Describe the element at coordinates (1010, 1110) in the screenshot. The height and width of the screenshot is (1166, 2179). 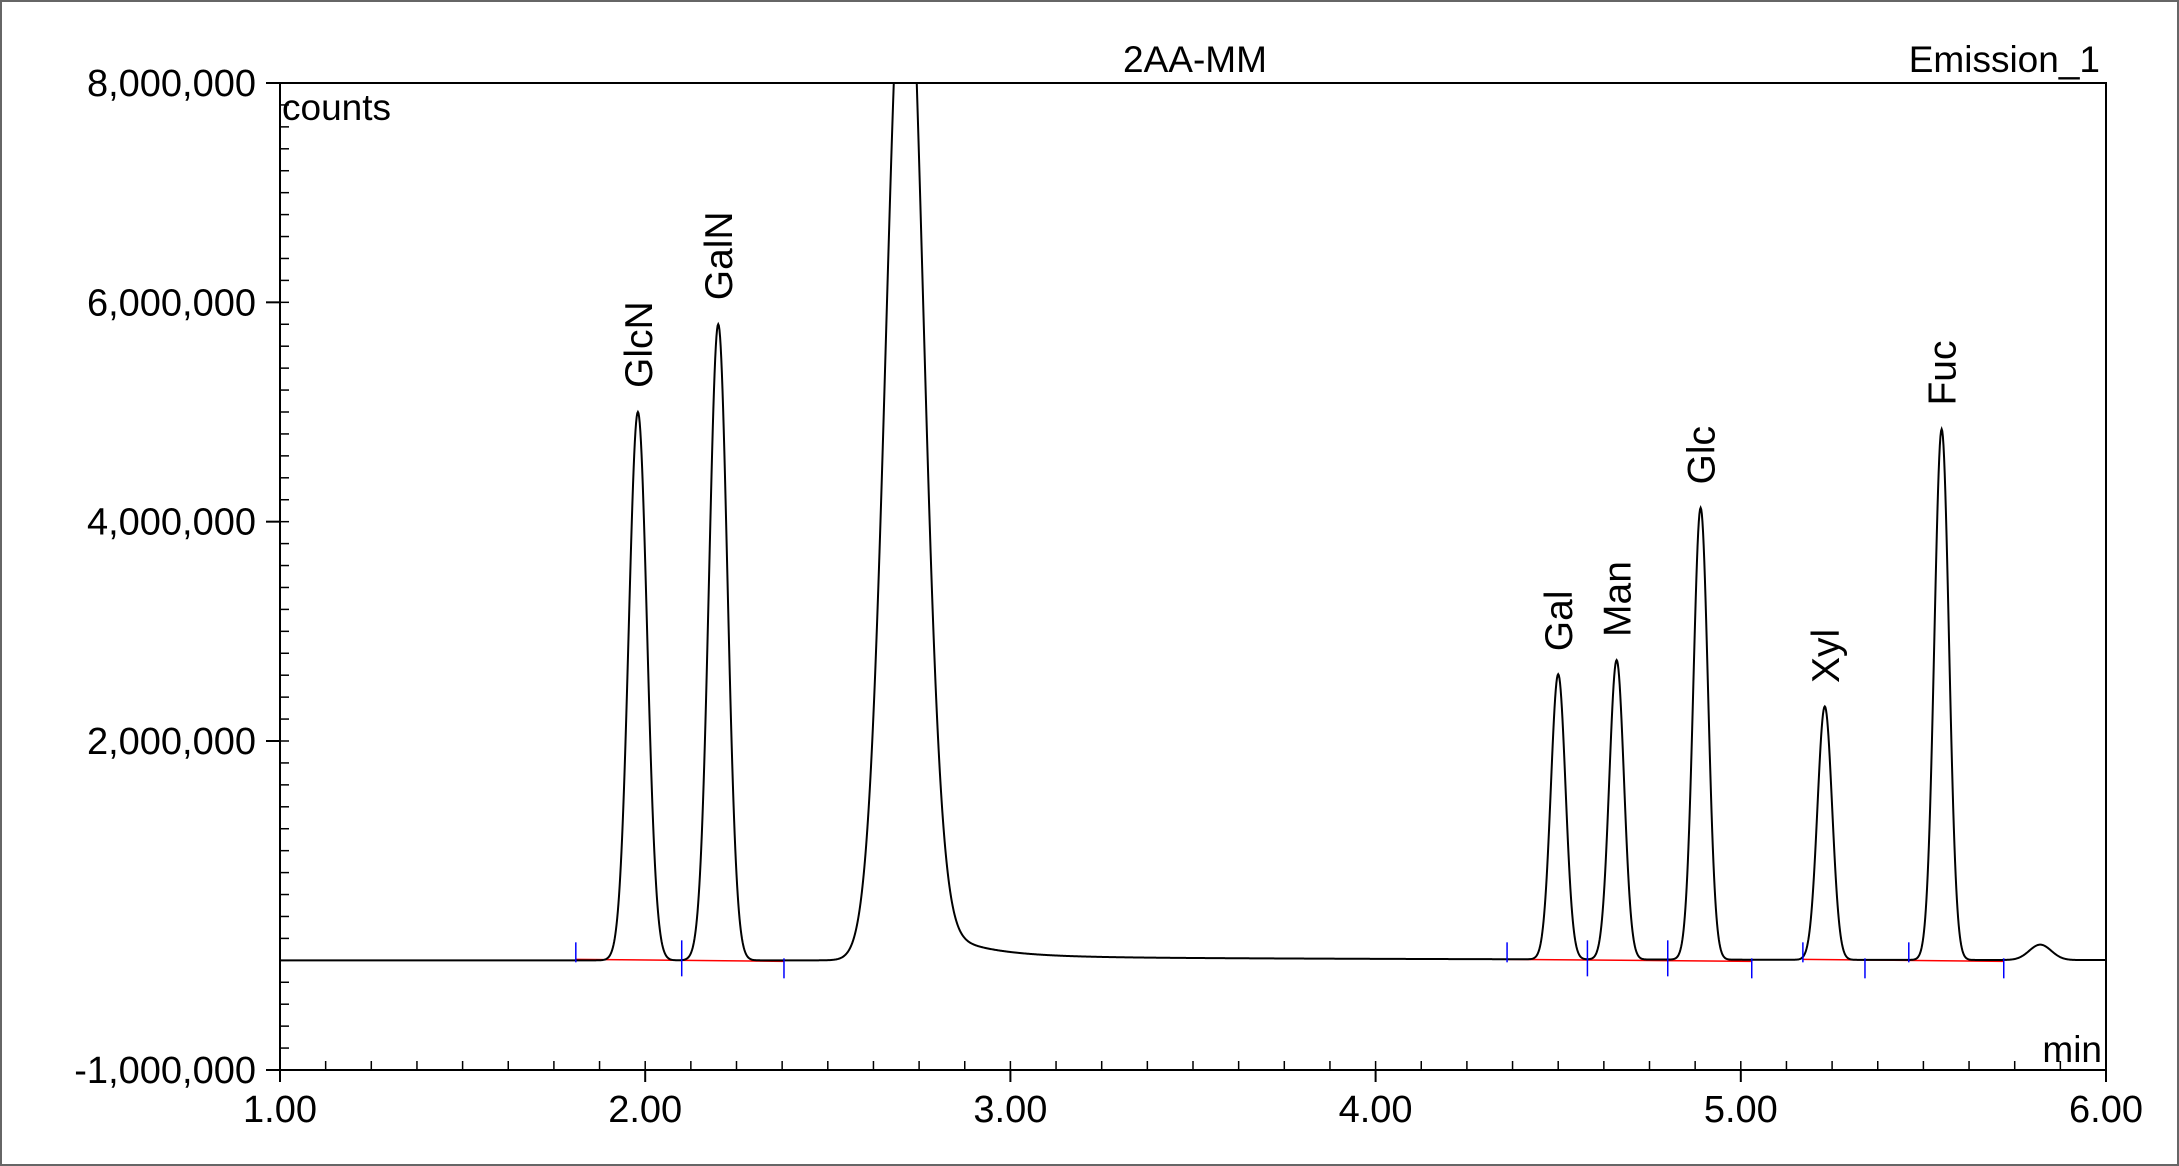
I see `x-tick-label: 3.00` at that location.